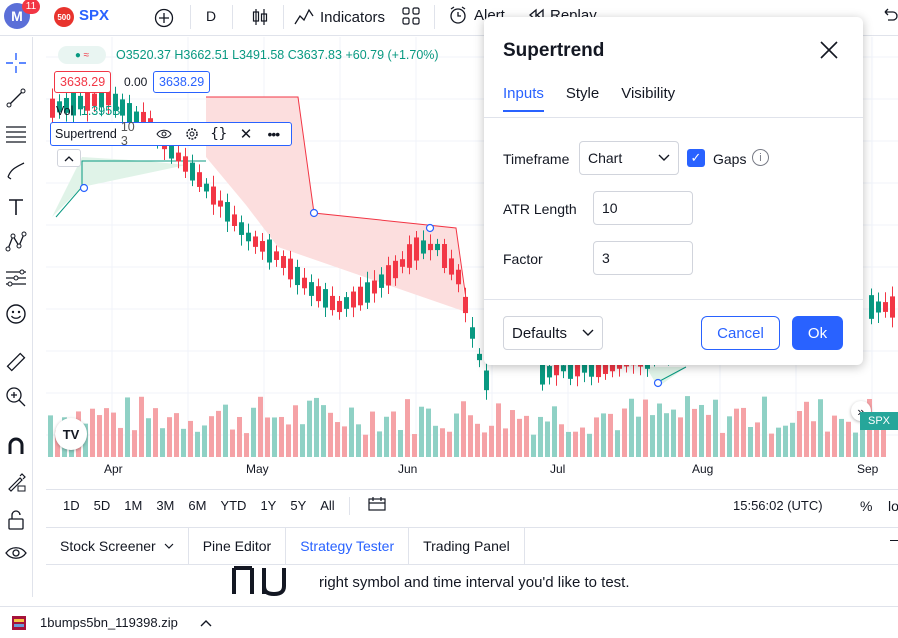  Describe the element at coordinates (268, 505) in the screenshot. I see `range-1y: 1Y` at that location.